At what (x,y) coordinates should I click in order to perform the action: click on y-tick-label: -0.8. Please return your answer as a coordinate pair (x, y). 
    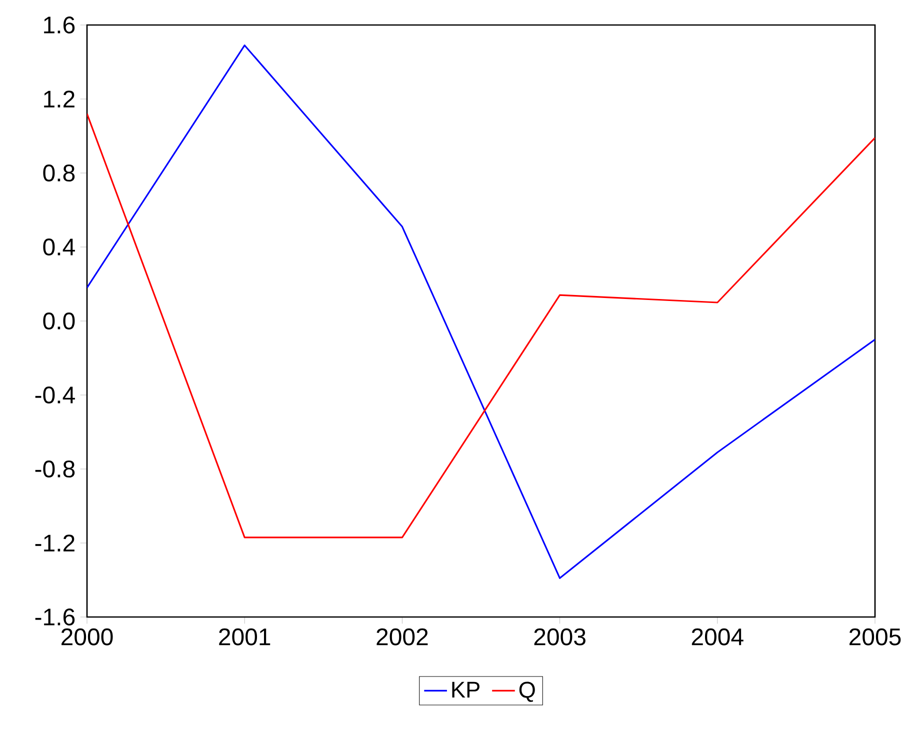
    Looking at the image, I should click on (55, 469).